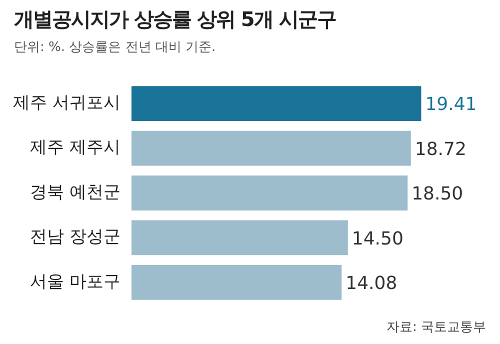 This screenshot has width=500, height=344. What do you see at coordinates (75, 237) in the screenshot?
I see `y-tick-label: 전남 장성군` at bounding box center [75, 237].